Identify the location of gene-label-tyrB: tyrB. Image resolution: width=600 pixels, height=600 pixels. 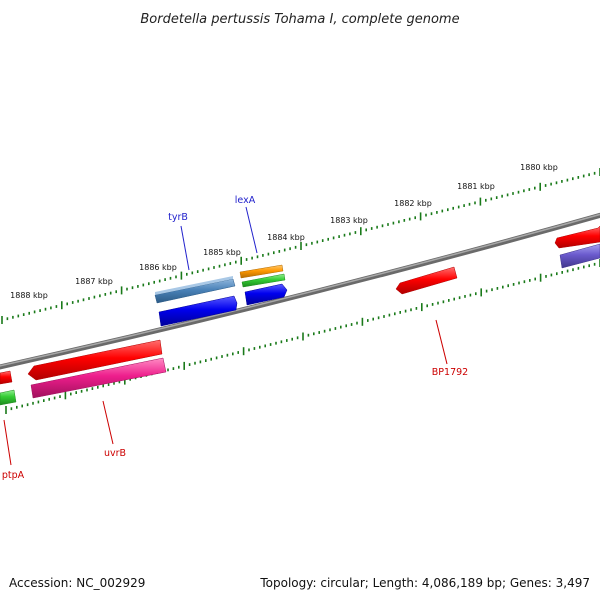
(178, 217).